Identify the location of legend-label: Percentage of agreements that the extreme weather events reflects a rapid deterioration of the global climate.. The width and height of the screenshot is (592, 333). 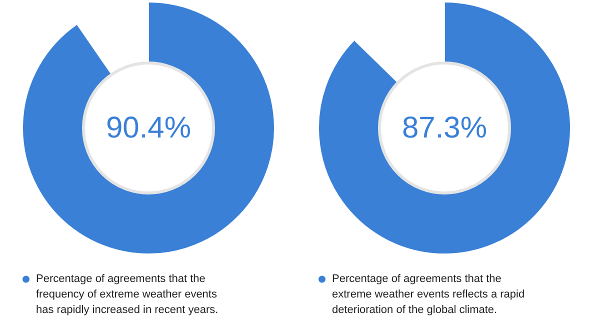
(428, 294).